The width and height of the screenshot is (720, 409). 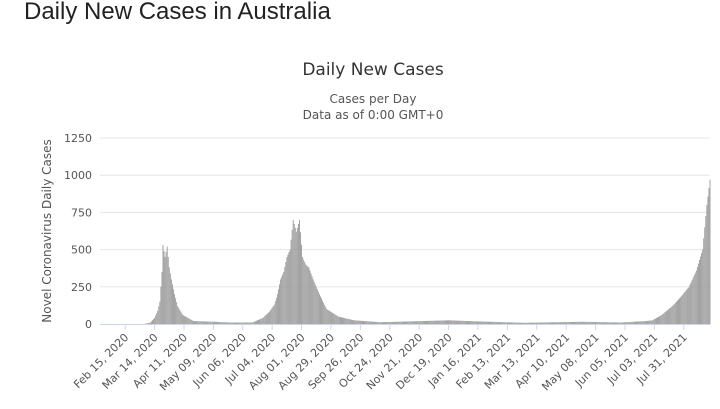 What do you see at coordinates (177, 12) in the screenshot?
I see `page-title: Daily New Cases in Australia` at bounding box center [177, 12].